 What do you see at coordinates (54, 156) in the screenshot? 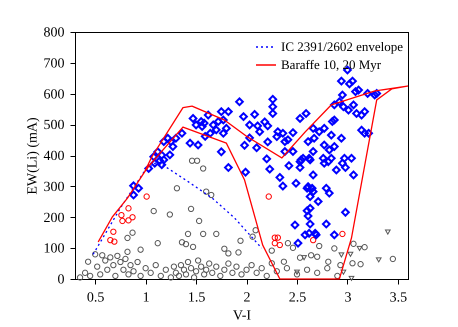
I see `y-tick-label: 400` at bounding box center [54, 156].